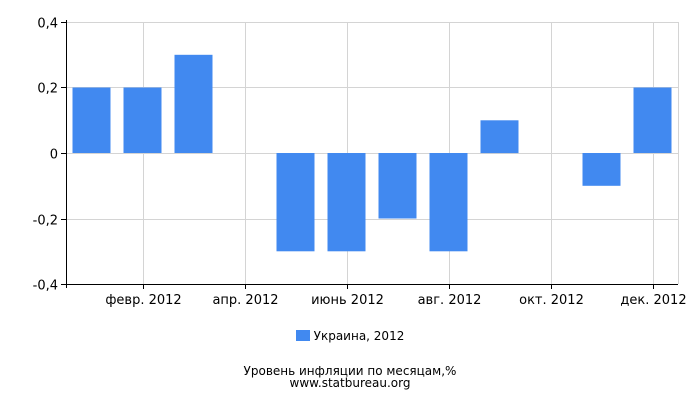 The height and width of the screenshot is (400, 700). Describe the element at coordinates (350, 371) in the screenshot. I see `chart-caption: Уровень инфляции по месяцам,%` at that location.